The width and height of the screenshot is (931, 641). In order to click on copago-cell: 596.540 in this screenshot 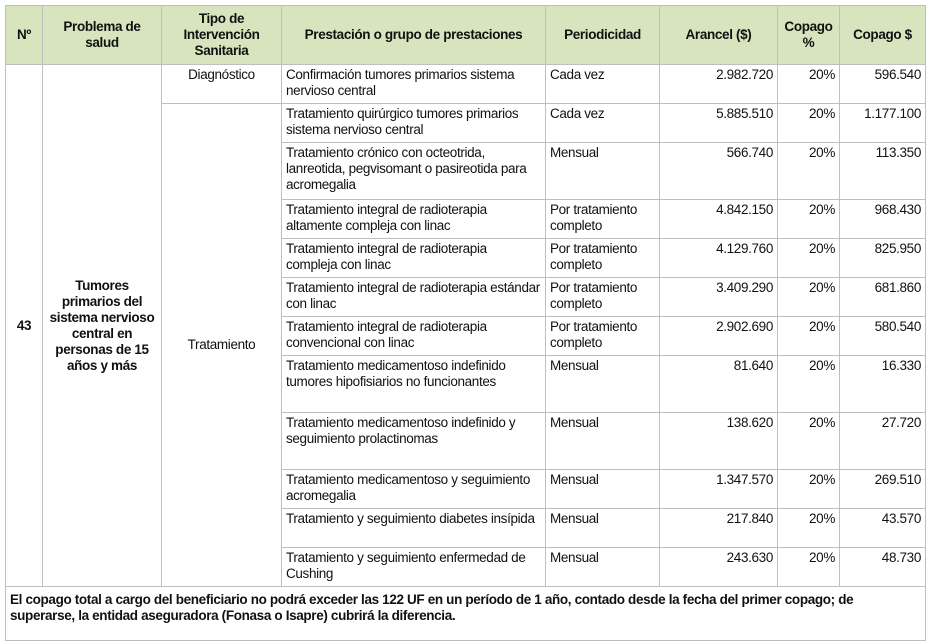, I will do `click(882, 84)`.